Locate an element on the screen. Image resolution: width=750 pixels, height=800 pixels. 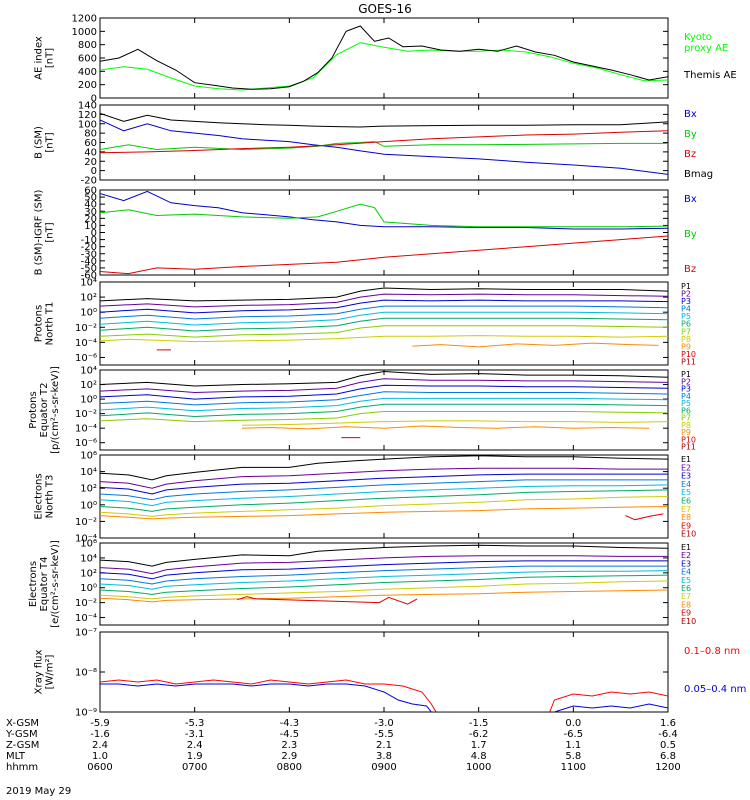
y-tick-label: 10⁴ is located at coordinates (88, 371).